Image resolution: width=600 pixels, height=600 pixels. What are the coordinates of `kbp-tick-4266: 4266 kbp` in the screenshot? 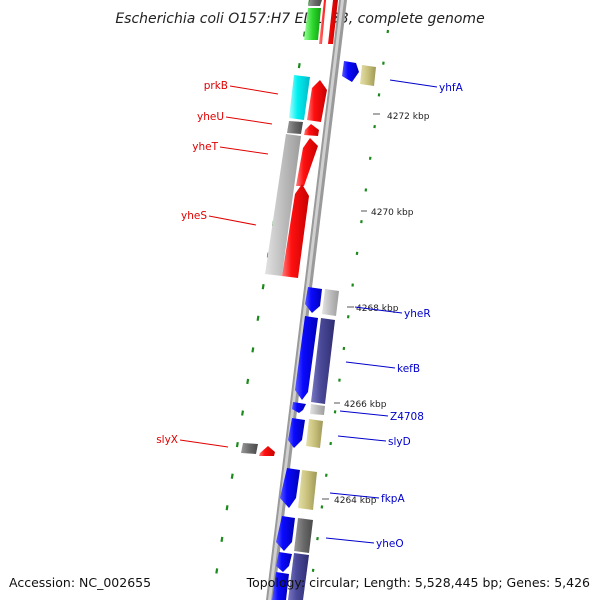 It's located at (360, 405).